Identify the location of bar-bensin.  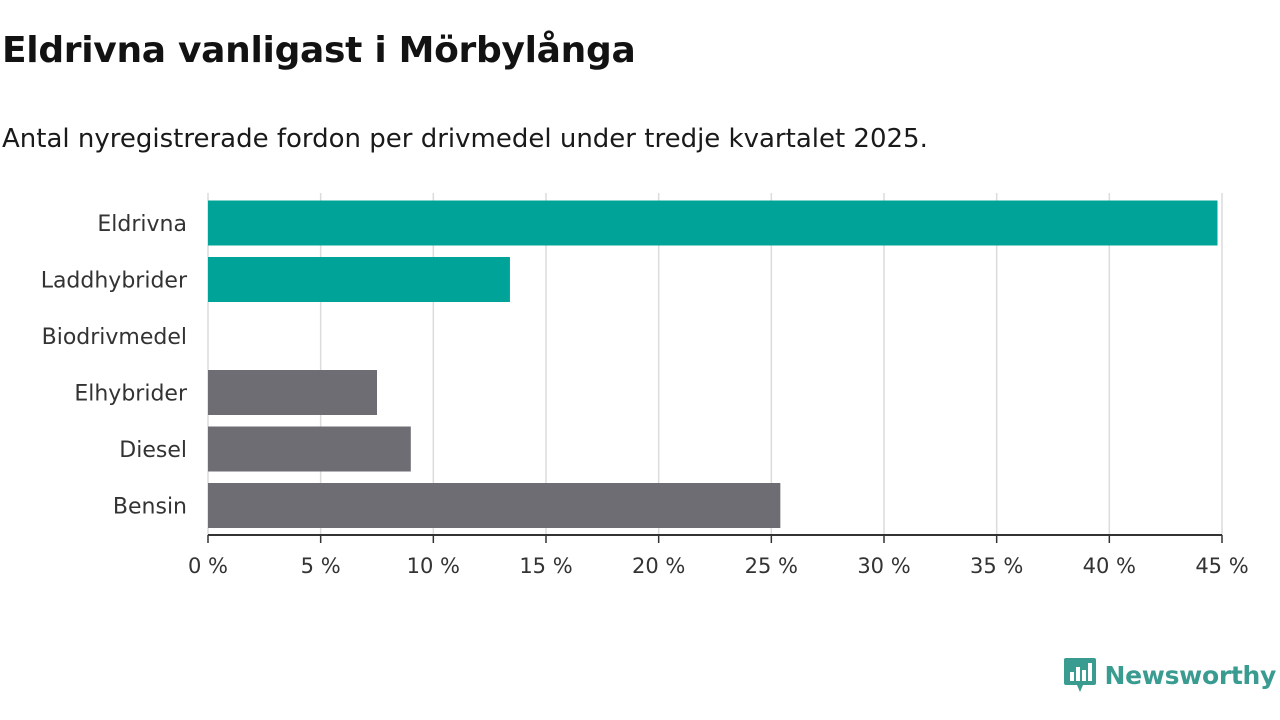
(494, 505).